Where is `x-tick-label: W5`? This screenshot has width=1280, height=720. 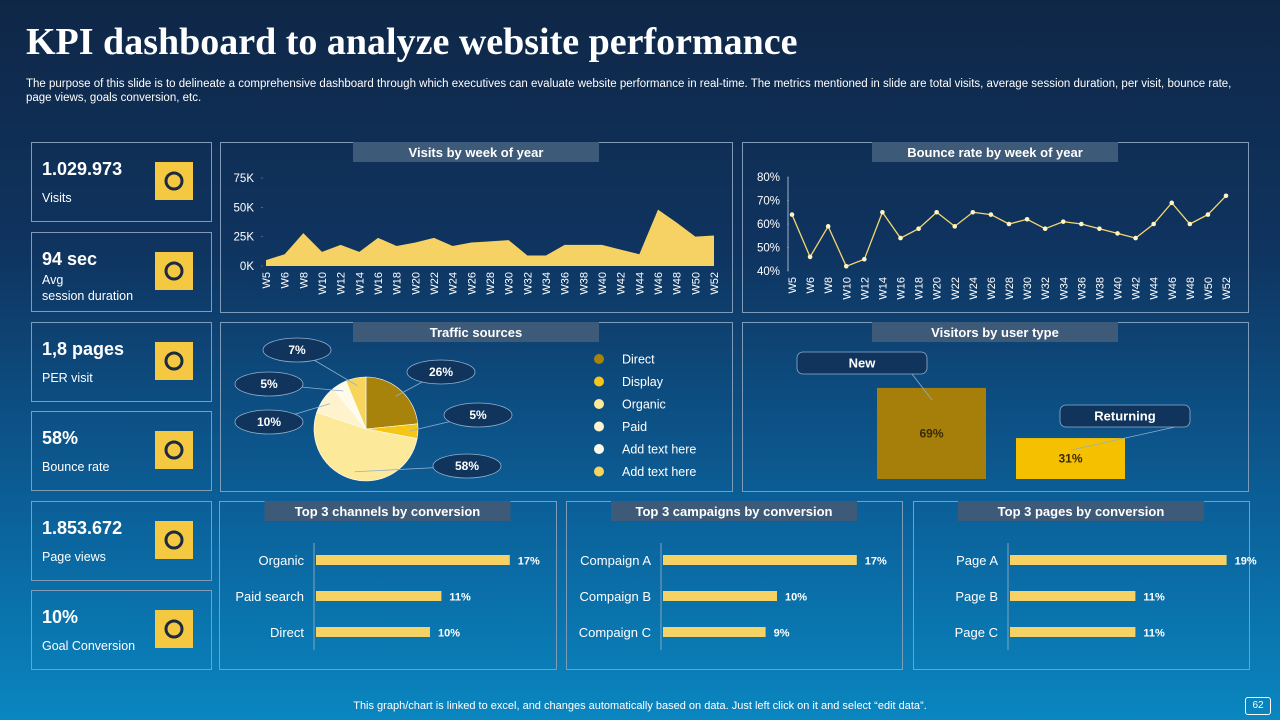
x-tick-label: W5 is located at coordinates (793, 285).